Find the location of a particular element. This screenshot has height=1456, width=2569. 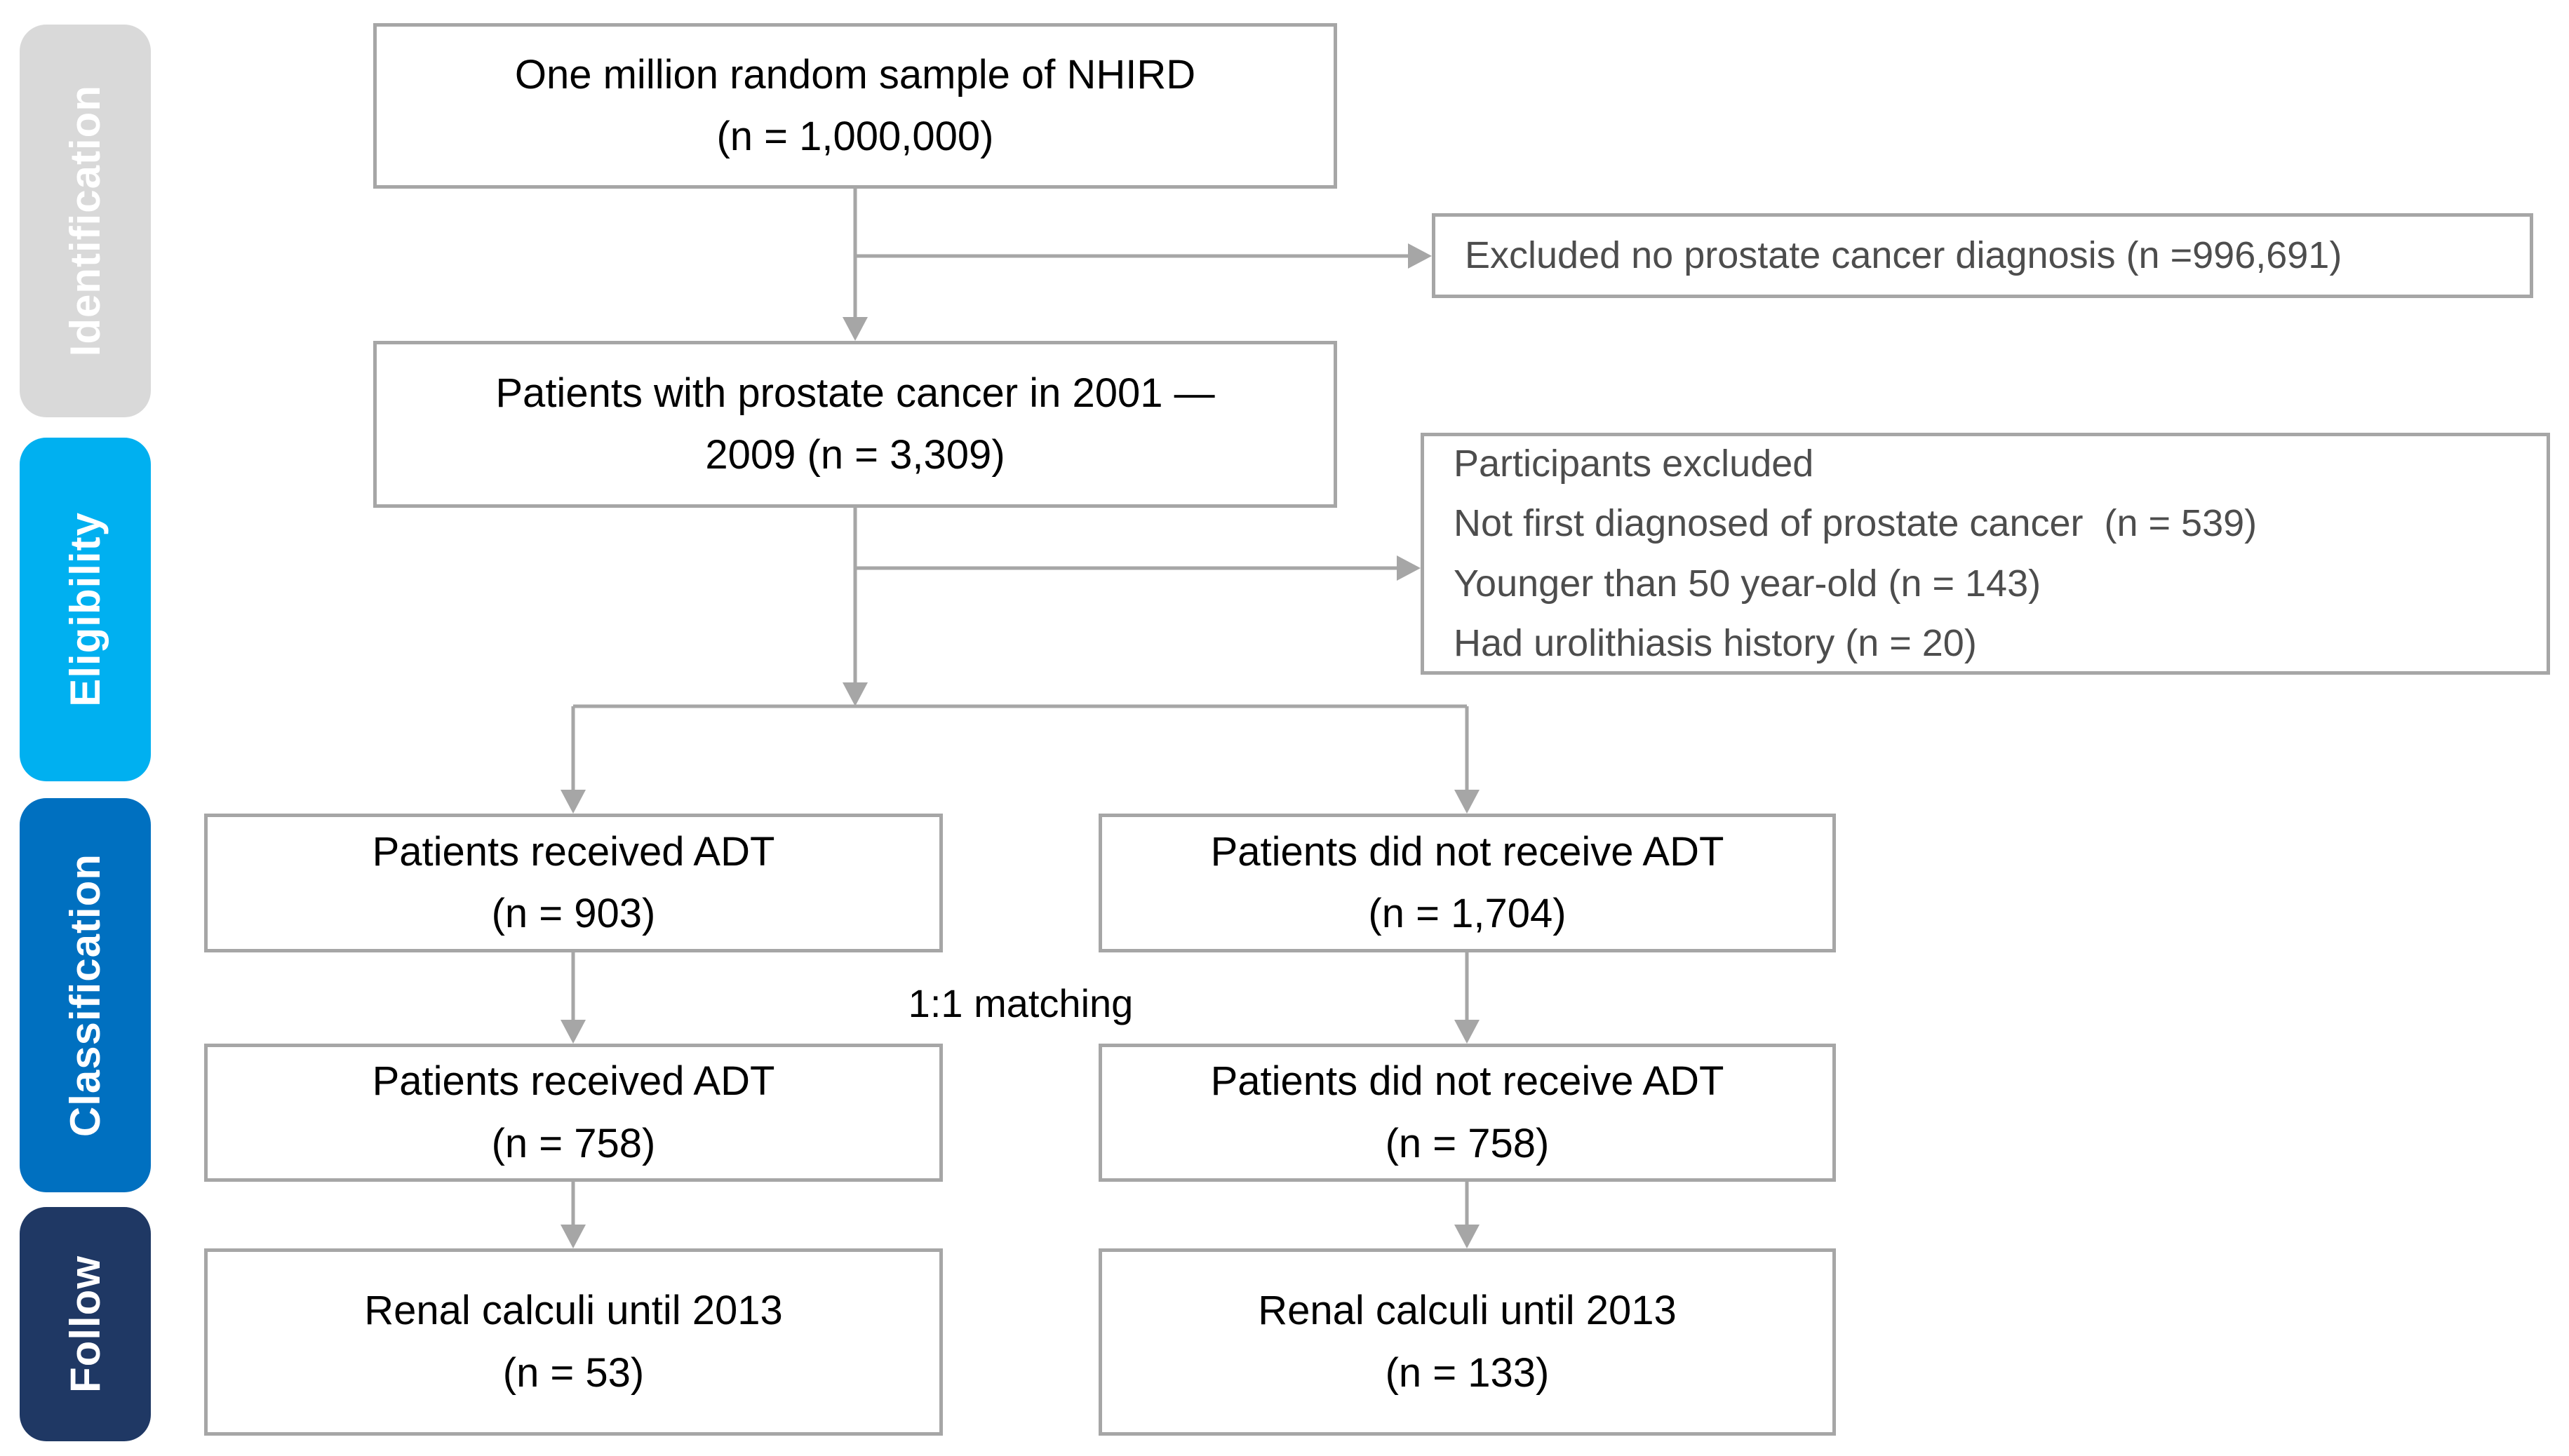

stage-classification-label: Classification is located at coordinates (85, 995).